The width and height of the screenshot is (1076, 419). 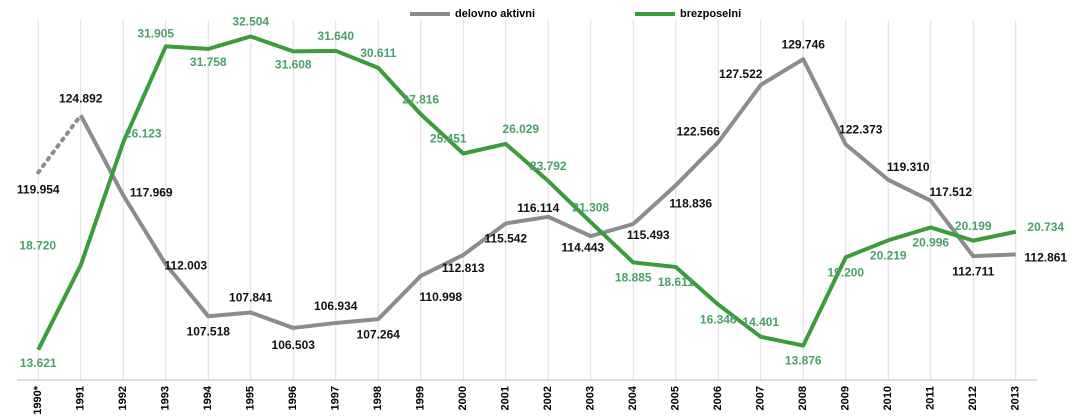 I want to click on x-tick-label: 1994, so click(x=208, y=397).